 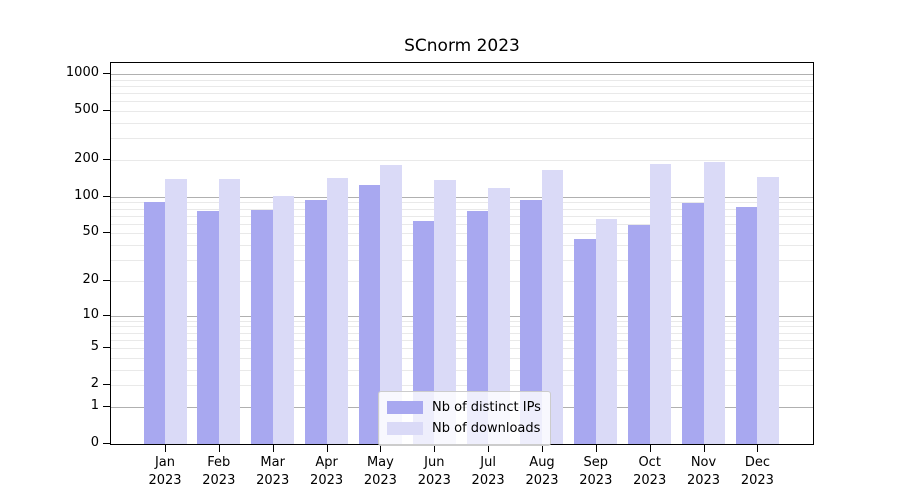 What do you see at coordinates (90, 279) in the screenshot?
I see `y-tick-label: 20` at bounding box center [90, 279].